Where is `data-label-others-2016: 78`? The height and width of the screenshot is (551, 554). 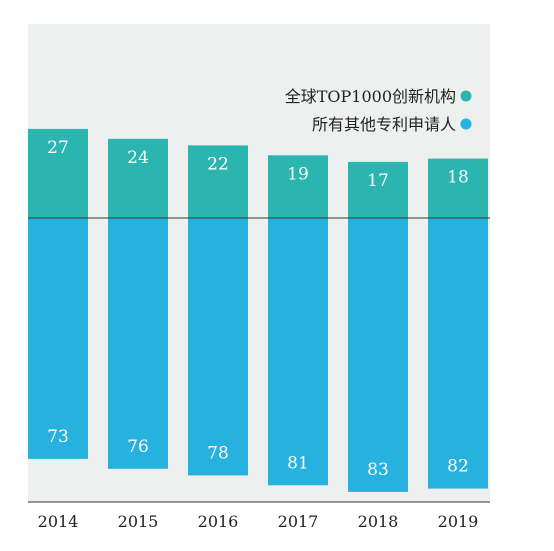 data-label-others-2016: 78 is located at coordinates (218, 453).